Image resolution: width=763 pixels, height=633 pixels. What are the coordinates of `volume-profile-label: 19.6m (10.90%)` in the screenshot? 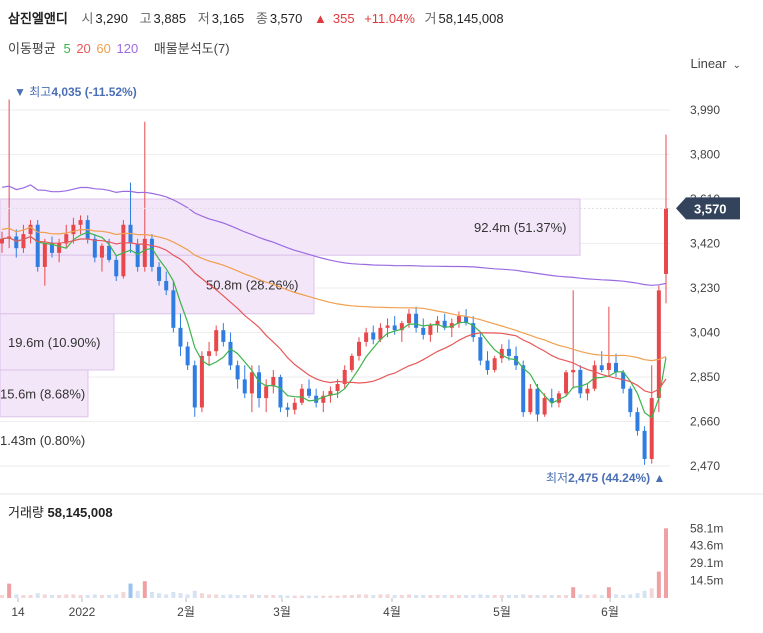 It's located at (54, 342).